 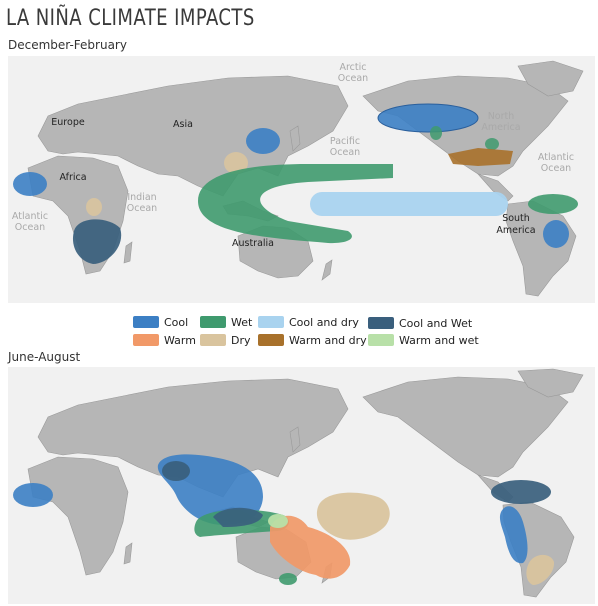 I want to click on label-atlantic-ocean-west-2: Ocean, so click(x=30, y=227).